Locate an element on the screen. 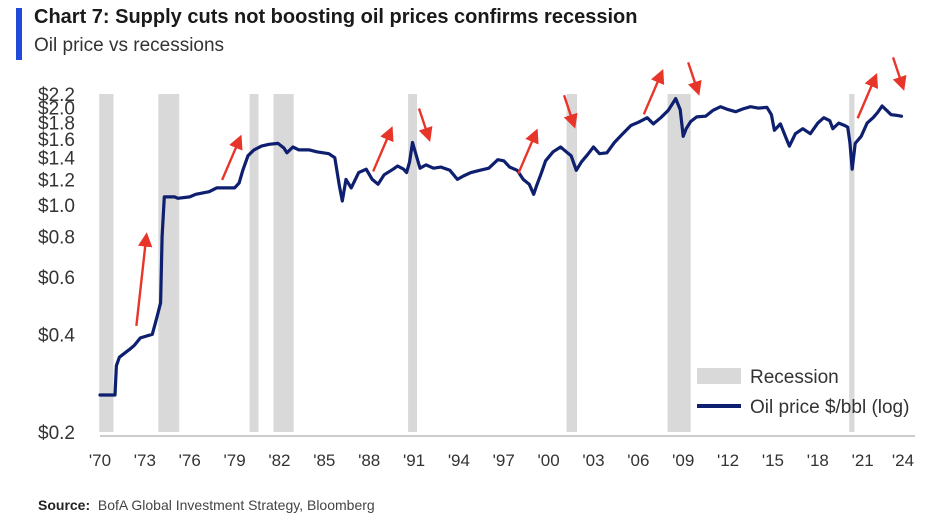 The width and height of the screenshot is (930, 522). x-tick-label: '12 is located at coordinates (728, 460).